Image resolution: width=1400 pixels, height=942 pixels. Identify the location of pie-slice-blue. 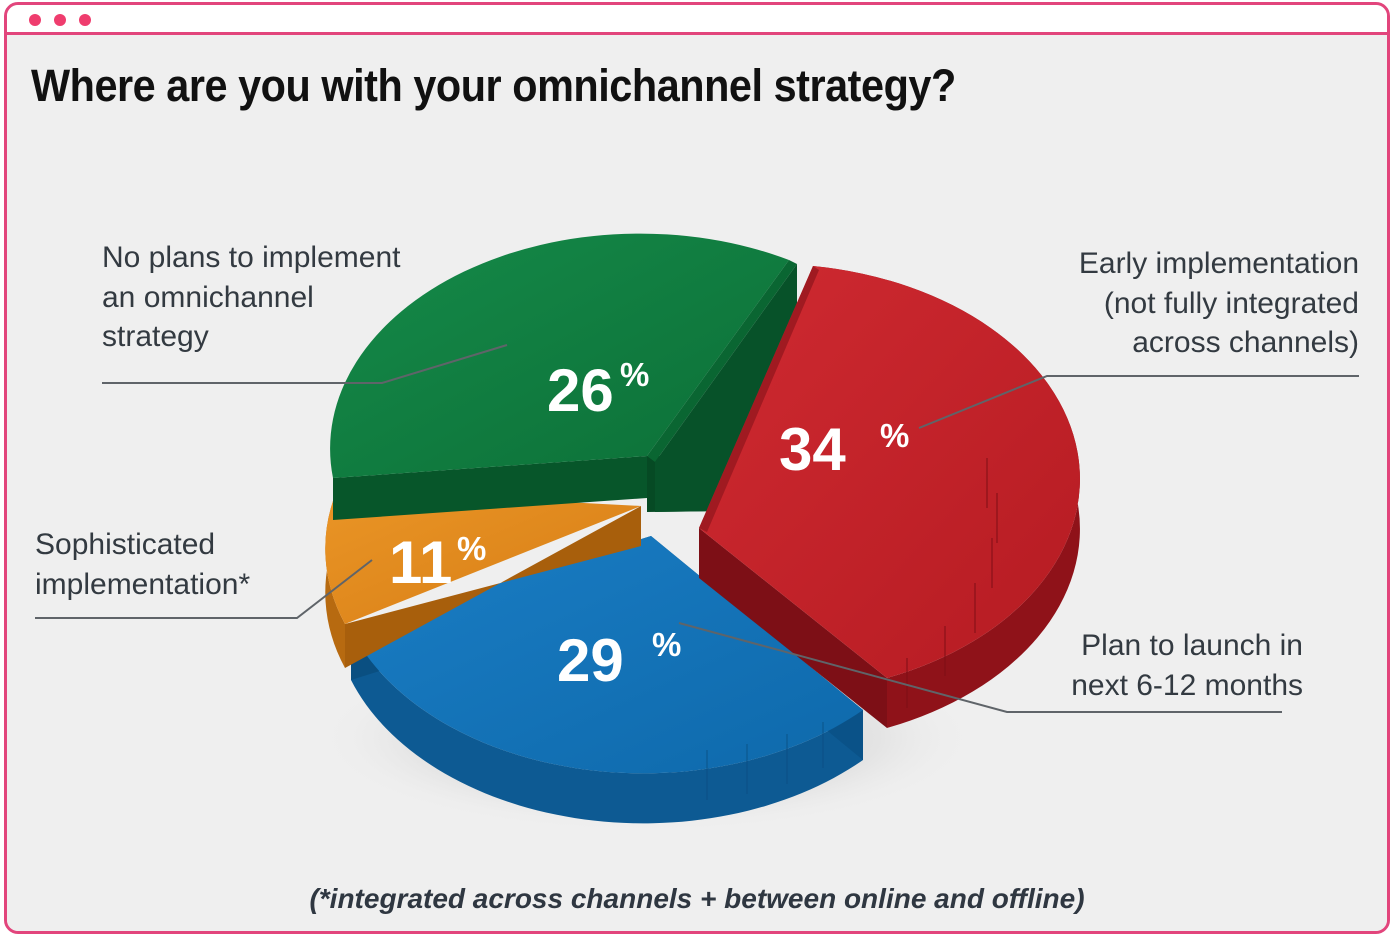
(607, 680).